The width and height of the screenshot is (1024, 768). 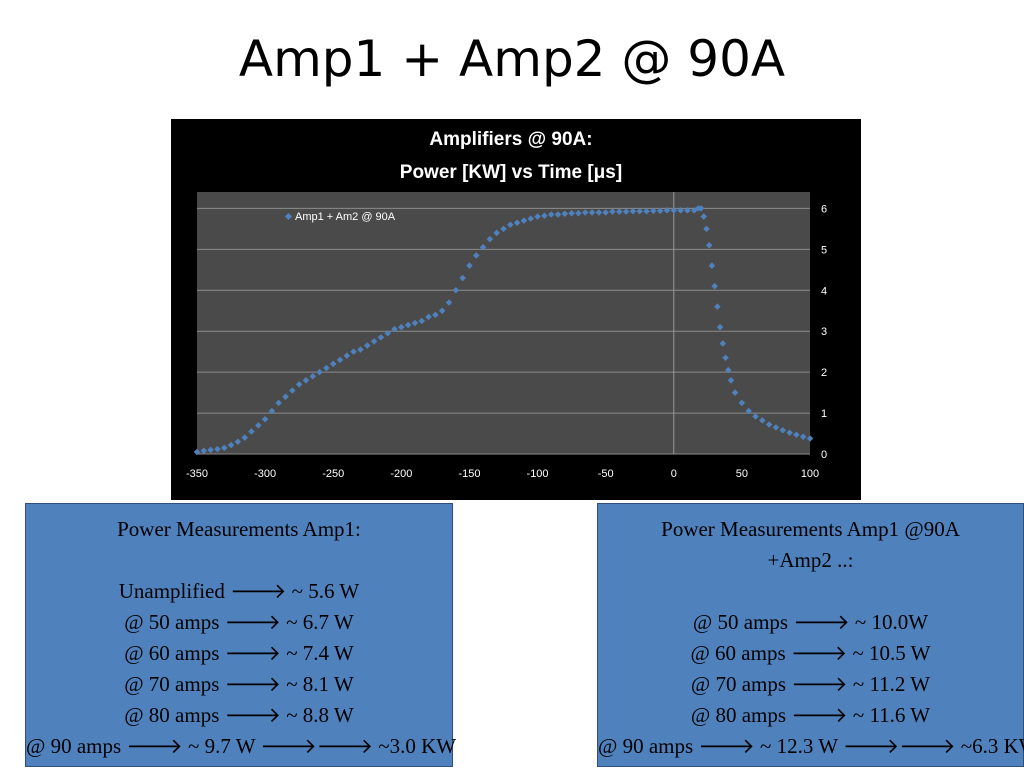 What do you see at coordinates (810, 529) in the screenshot?
I see `amp2-heading-line1: Power Measurements Amp1 @90A` at bounding box center [810, 529].